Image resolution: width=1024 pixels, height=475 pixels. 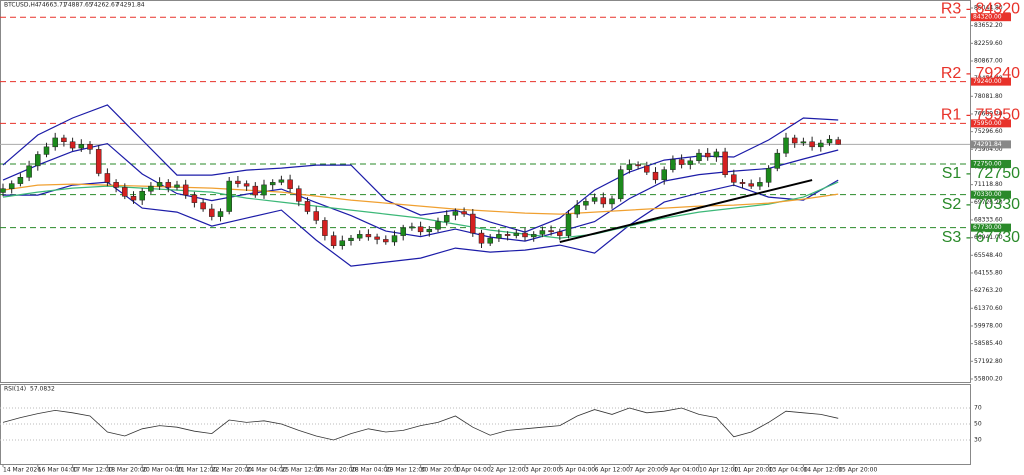 What do you see at coordinates (58, 470) in the screenshot?
I see `x-tick-label: 16 Mar 04:00` at bounding box center [58, 470].